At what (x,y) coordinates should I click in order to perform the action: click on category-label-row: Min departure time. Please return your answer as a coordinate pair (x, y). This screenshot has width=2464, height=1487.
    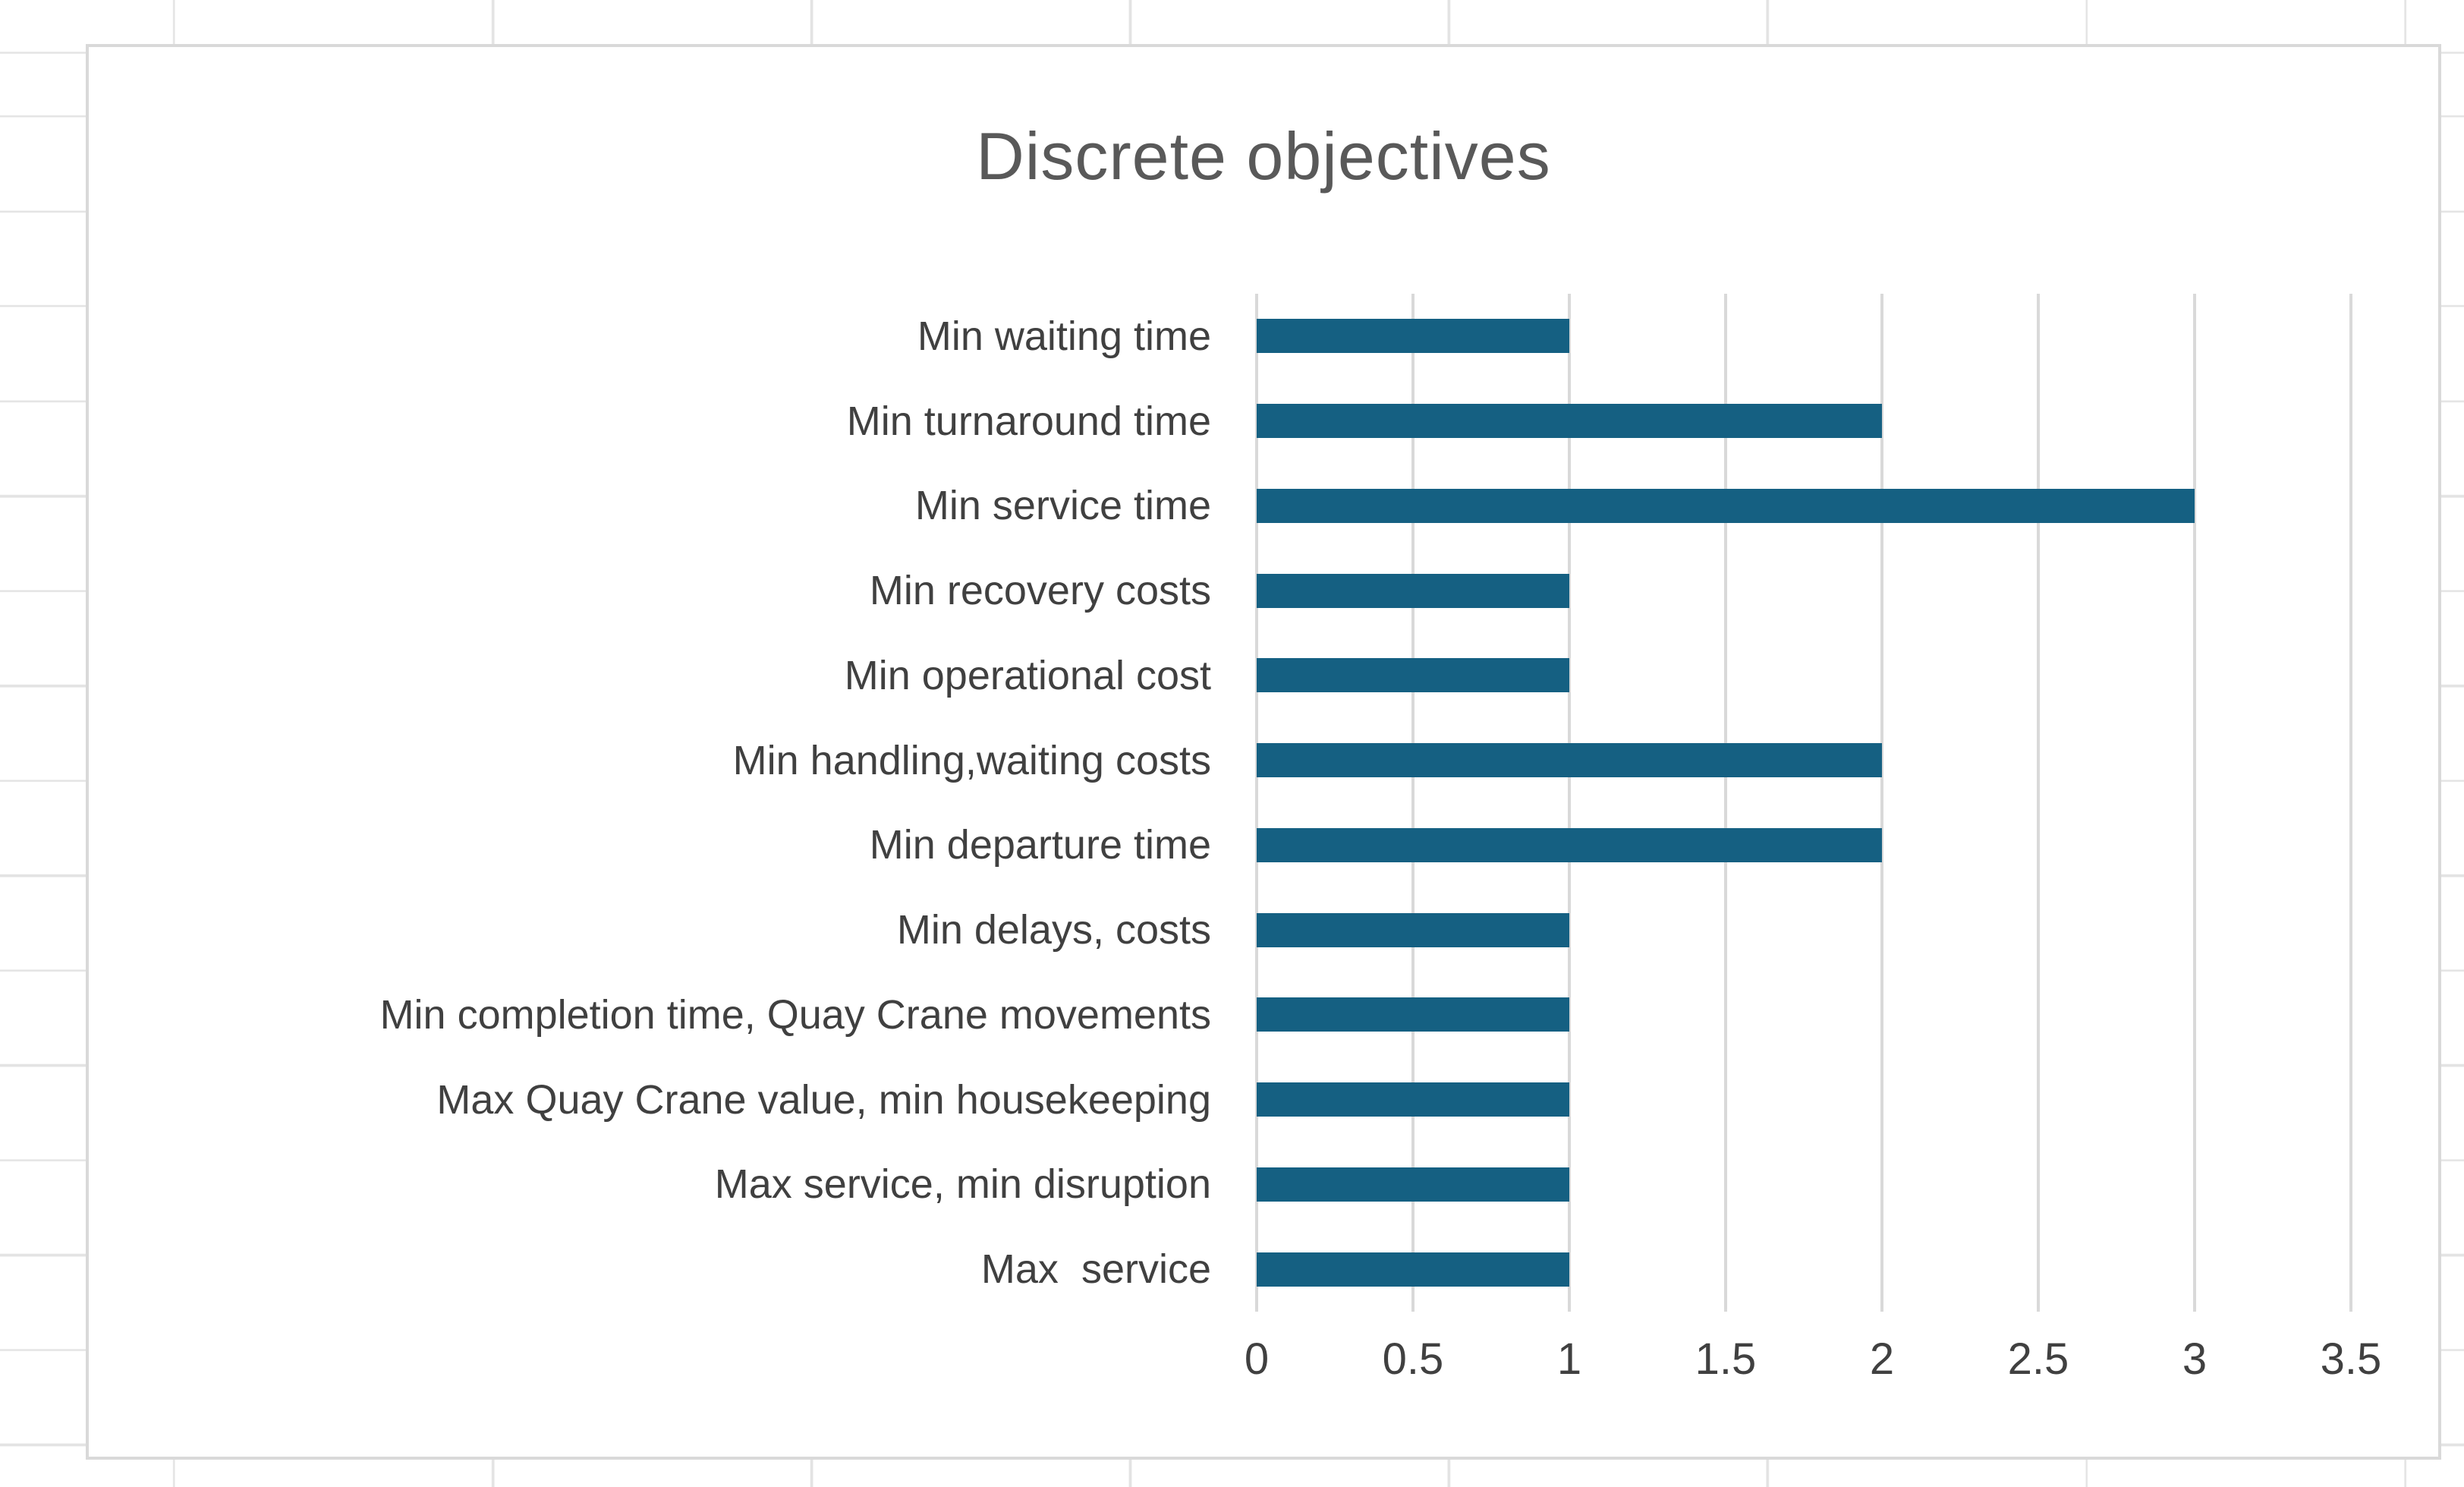
    Looking at the image, I should click on (650, 846).